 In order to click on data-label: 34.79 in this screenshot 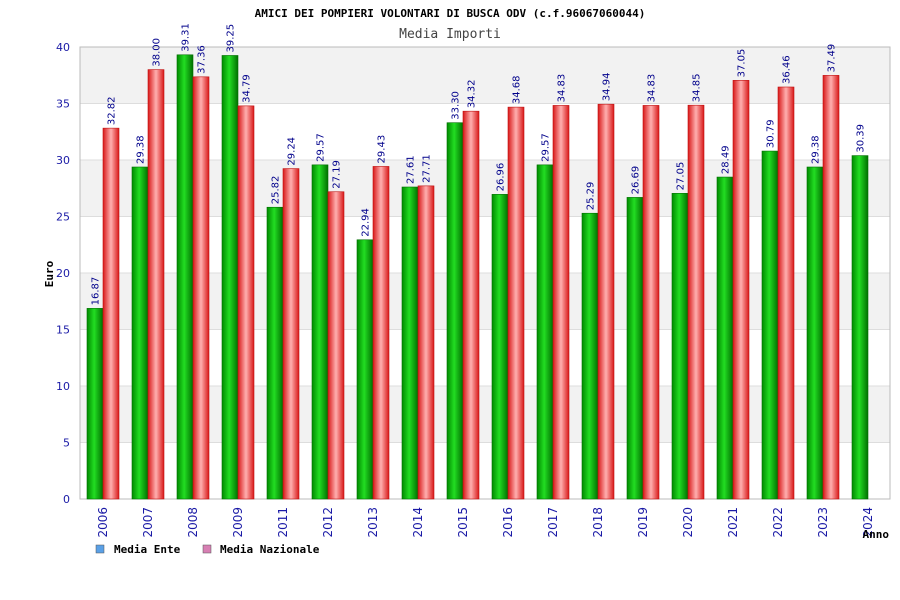, I will do `click(247, 88)`.